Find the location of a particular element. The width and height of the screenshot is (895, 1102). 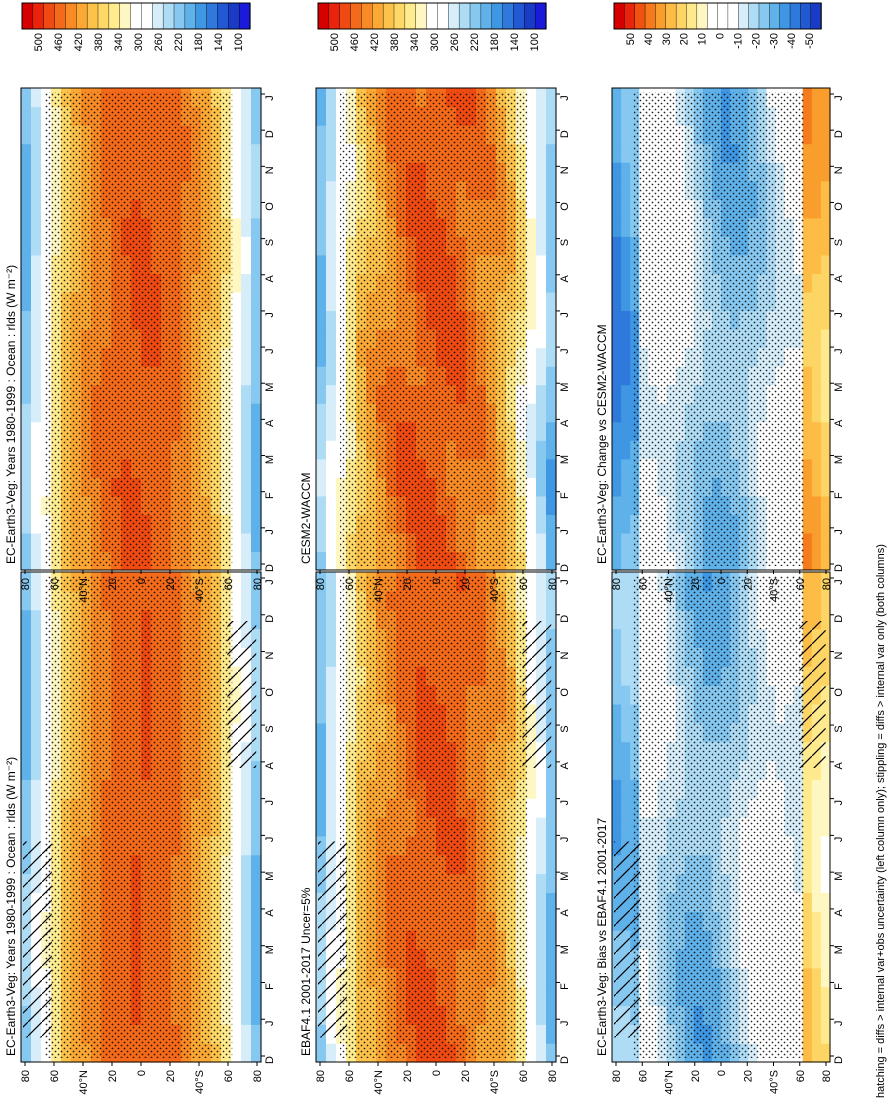

month-tick-label: M is located at coordinates (839, 949).